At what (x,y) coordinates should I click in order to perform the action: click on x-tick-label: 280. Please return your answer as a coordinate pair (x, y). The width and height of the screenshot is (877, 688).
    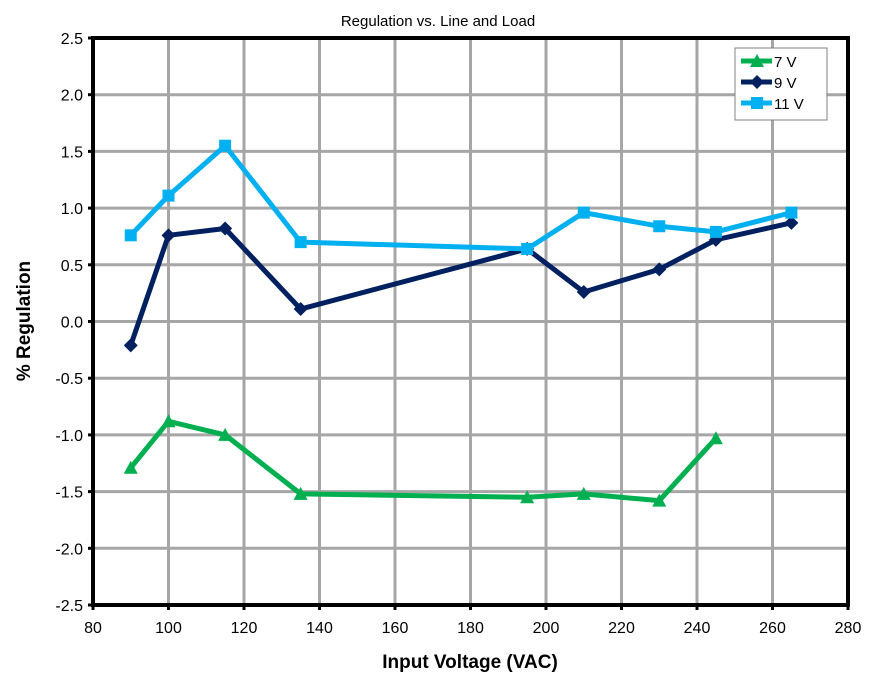
    Looking at the image, I should click on (848, 628).